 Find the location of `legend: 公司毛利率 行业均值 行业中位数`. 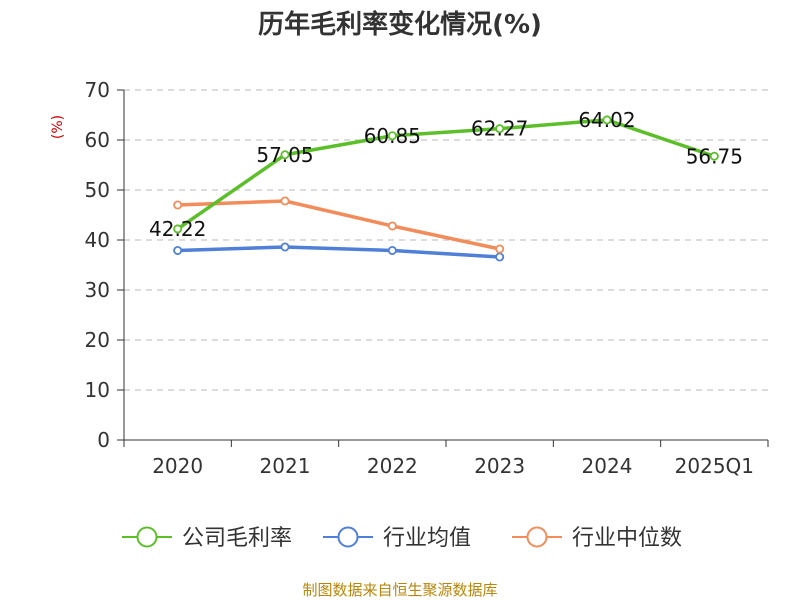

legend: 公司毛利率 行业均值 行业中位数 is located at coordinates (402, 538).